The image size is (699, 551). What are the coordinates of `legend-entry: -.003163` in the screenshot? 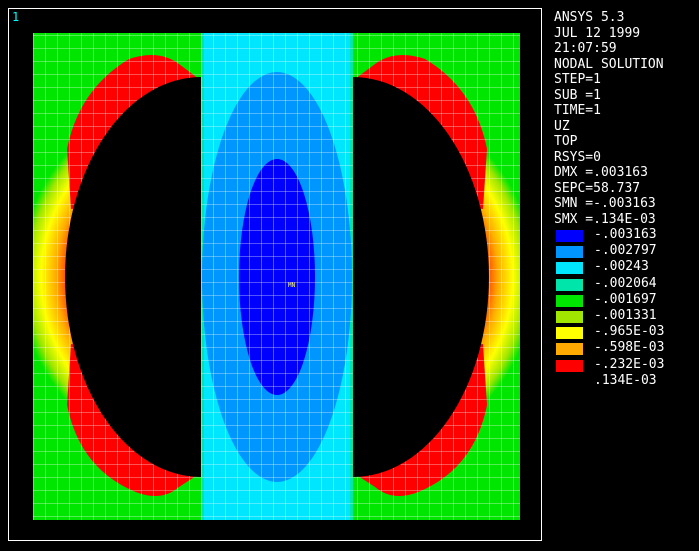 It's located at (626, 235).